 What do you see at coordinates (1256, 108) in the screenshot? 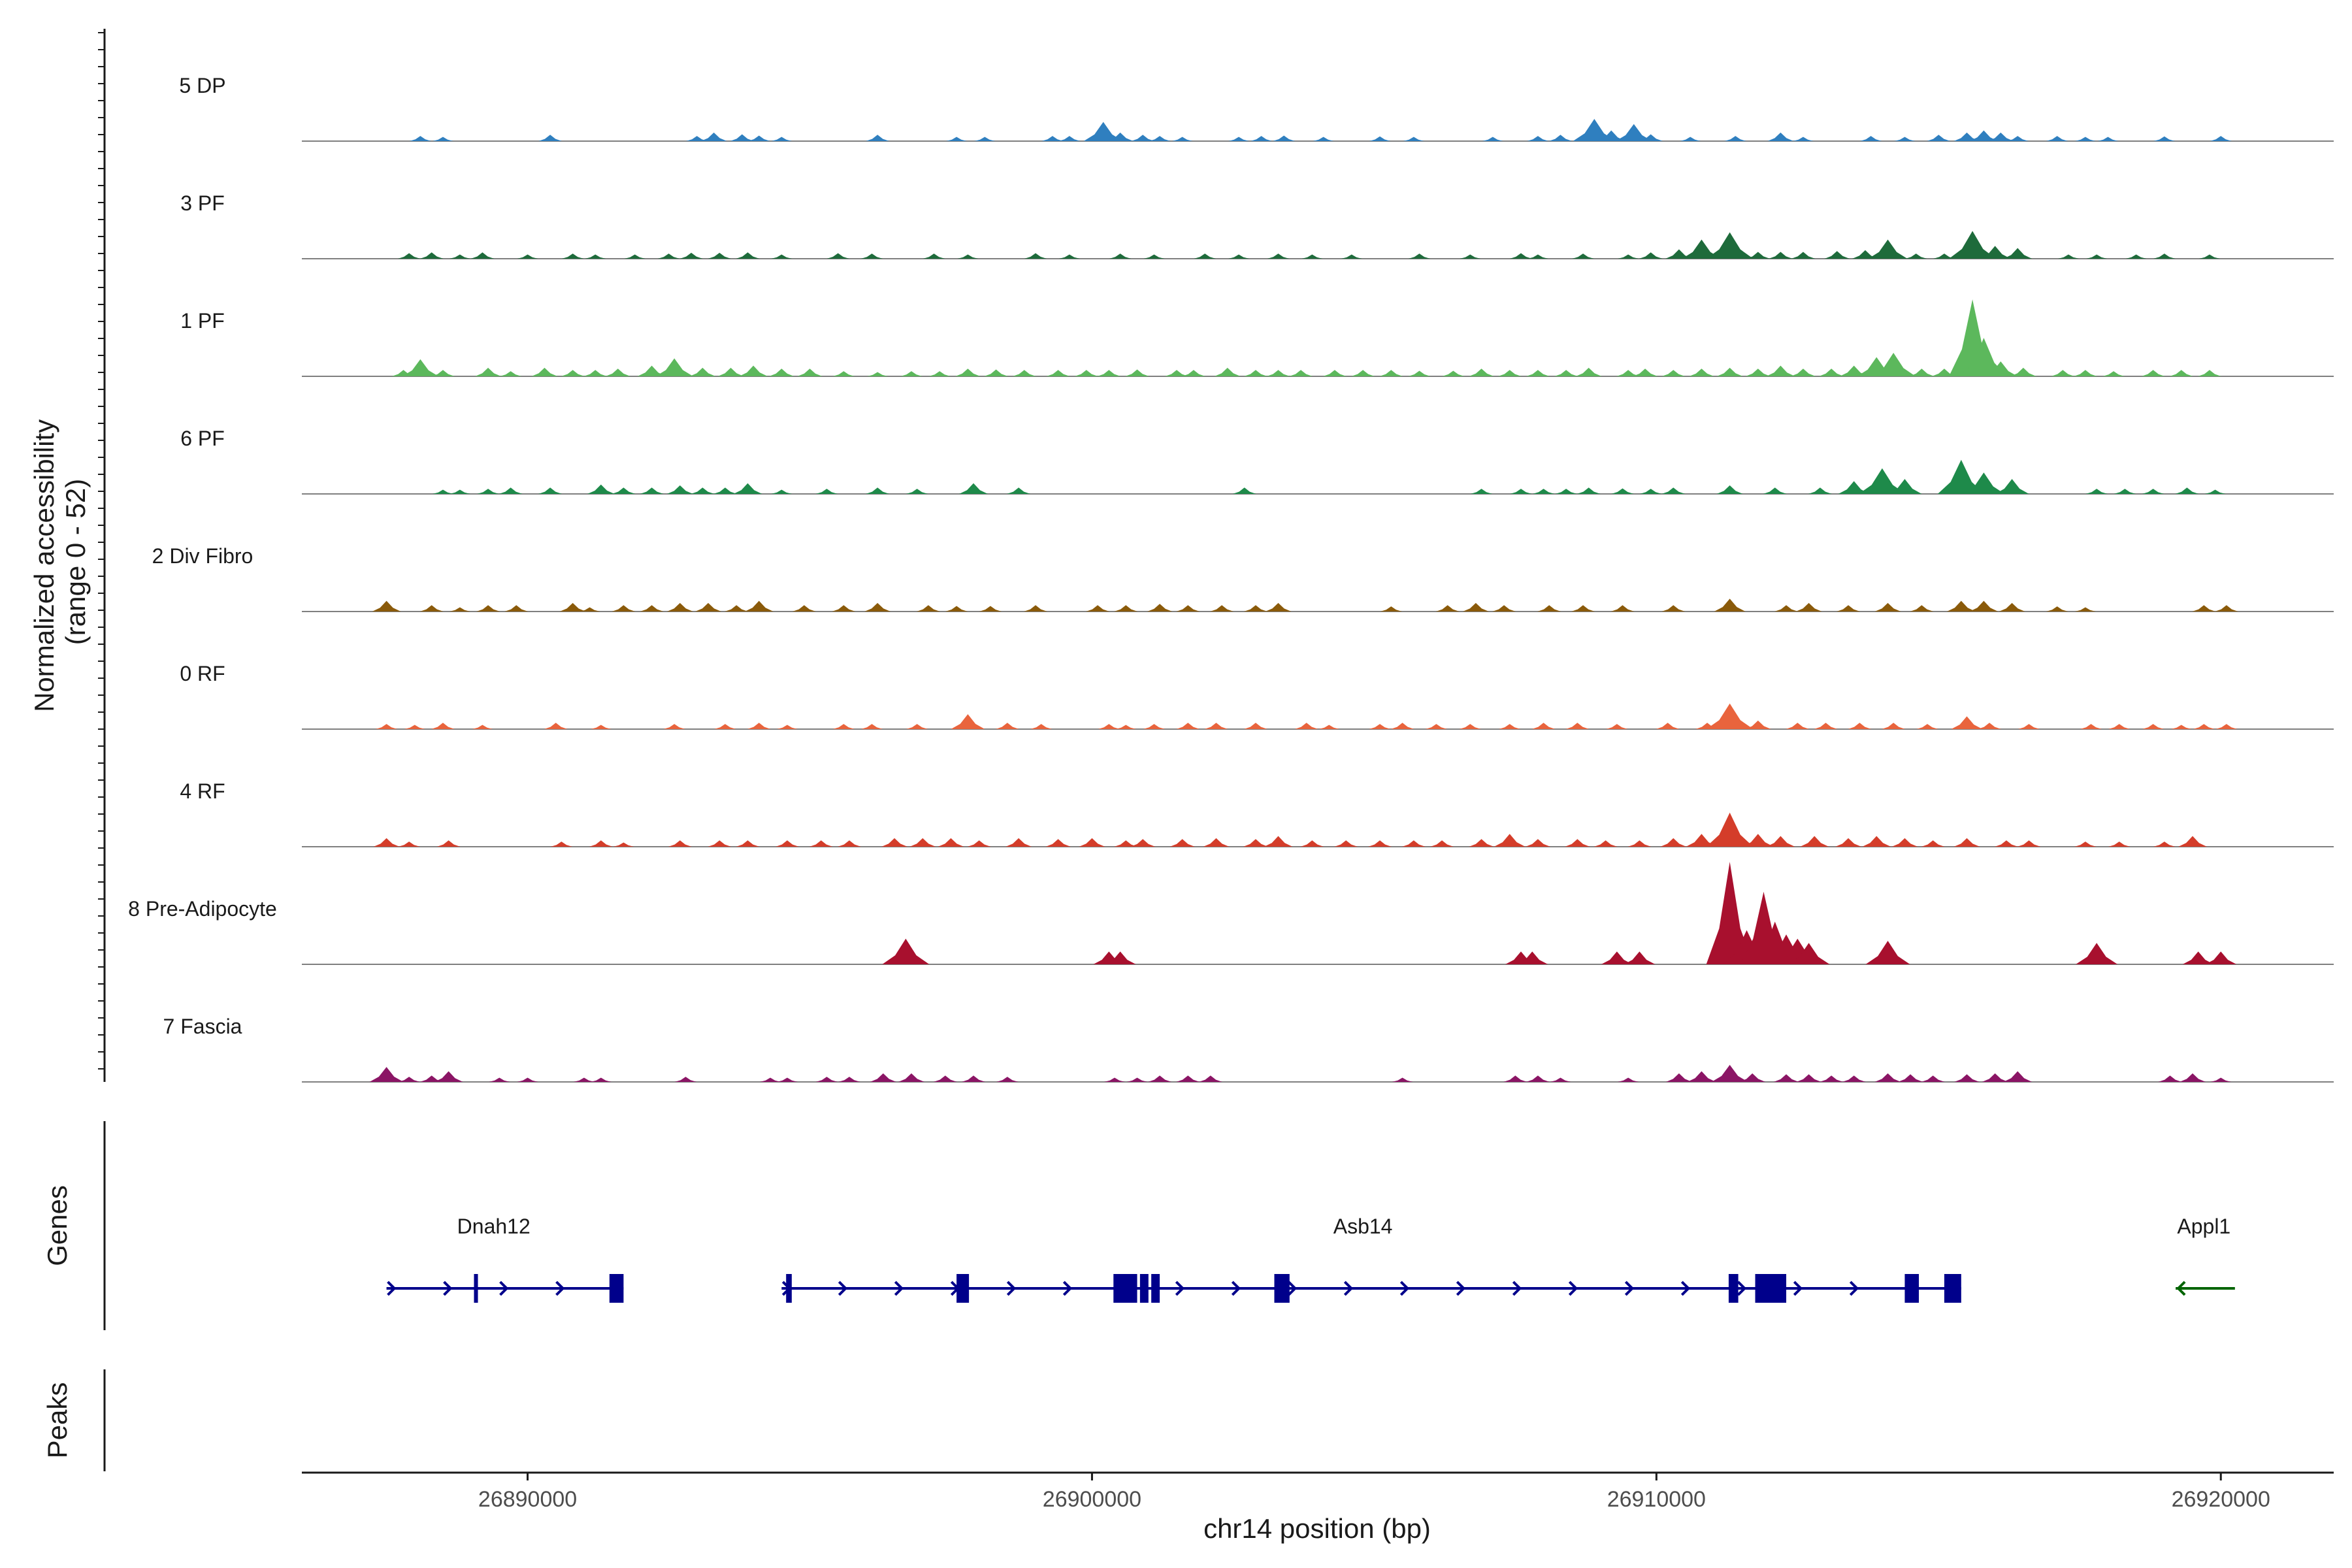
I see `track-5-dp: 5 DP` at bounding box center [1256, 108].